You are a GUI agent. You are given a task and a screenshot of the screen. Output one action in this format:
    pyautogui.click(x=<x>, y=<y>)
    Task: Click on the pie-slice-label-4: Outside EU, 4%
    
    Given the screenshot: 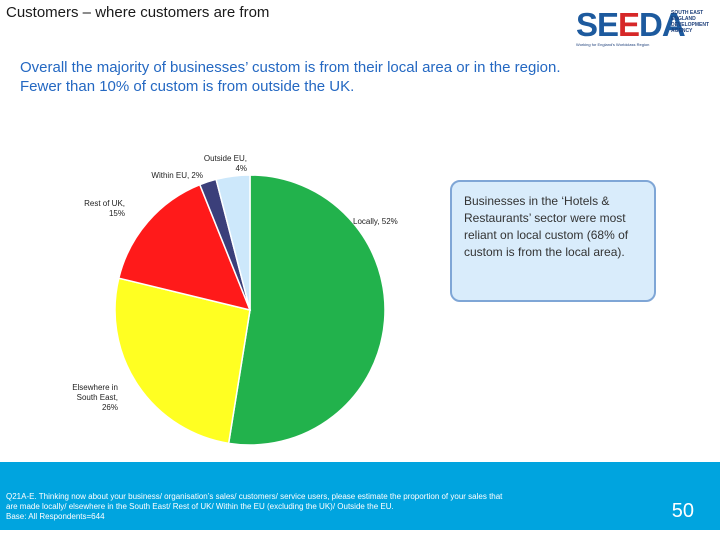 What is the action you would take?
    pyautogui.click(x=225, y=163)
    